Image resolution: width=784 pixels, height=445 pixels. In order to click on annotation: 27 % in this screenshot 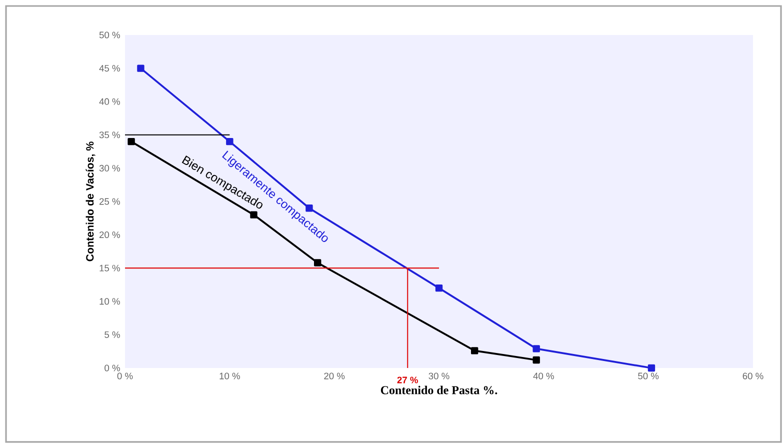, I will do `click(407, 380)`.